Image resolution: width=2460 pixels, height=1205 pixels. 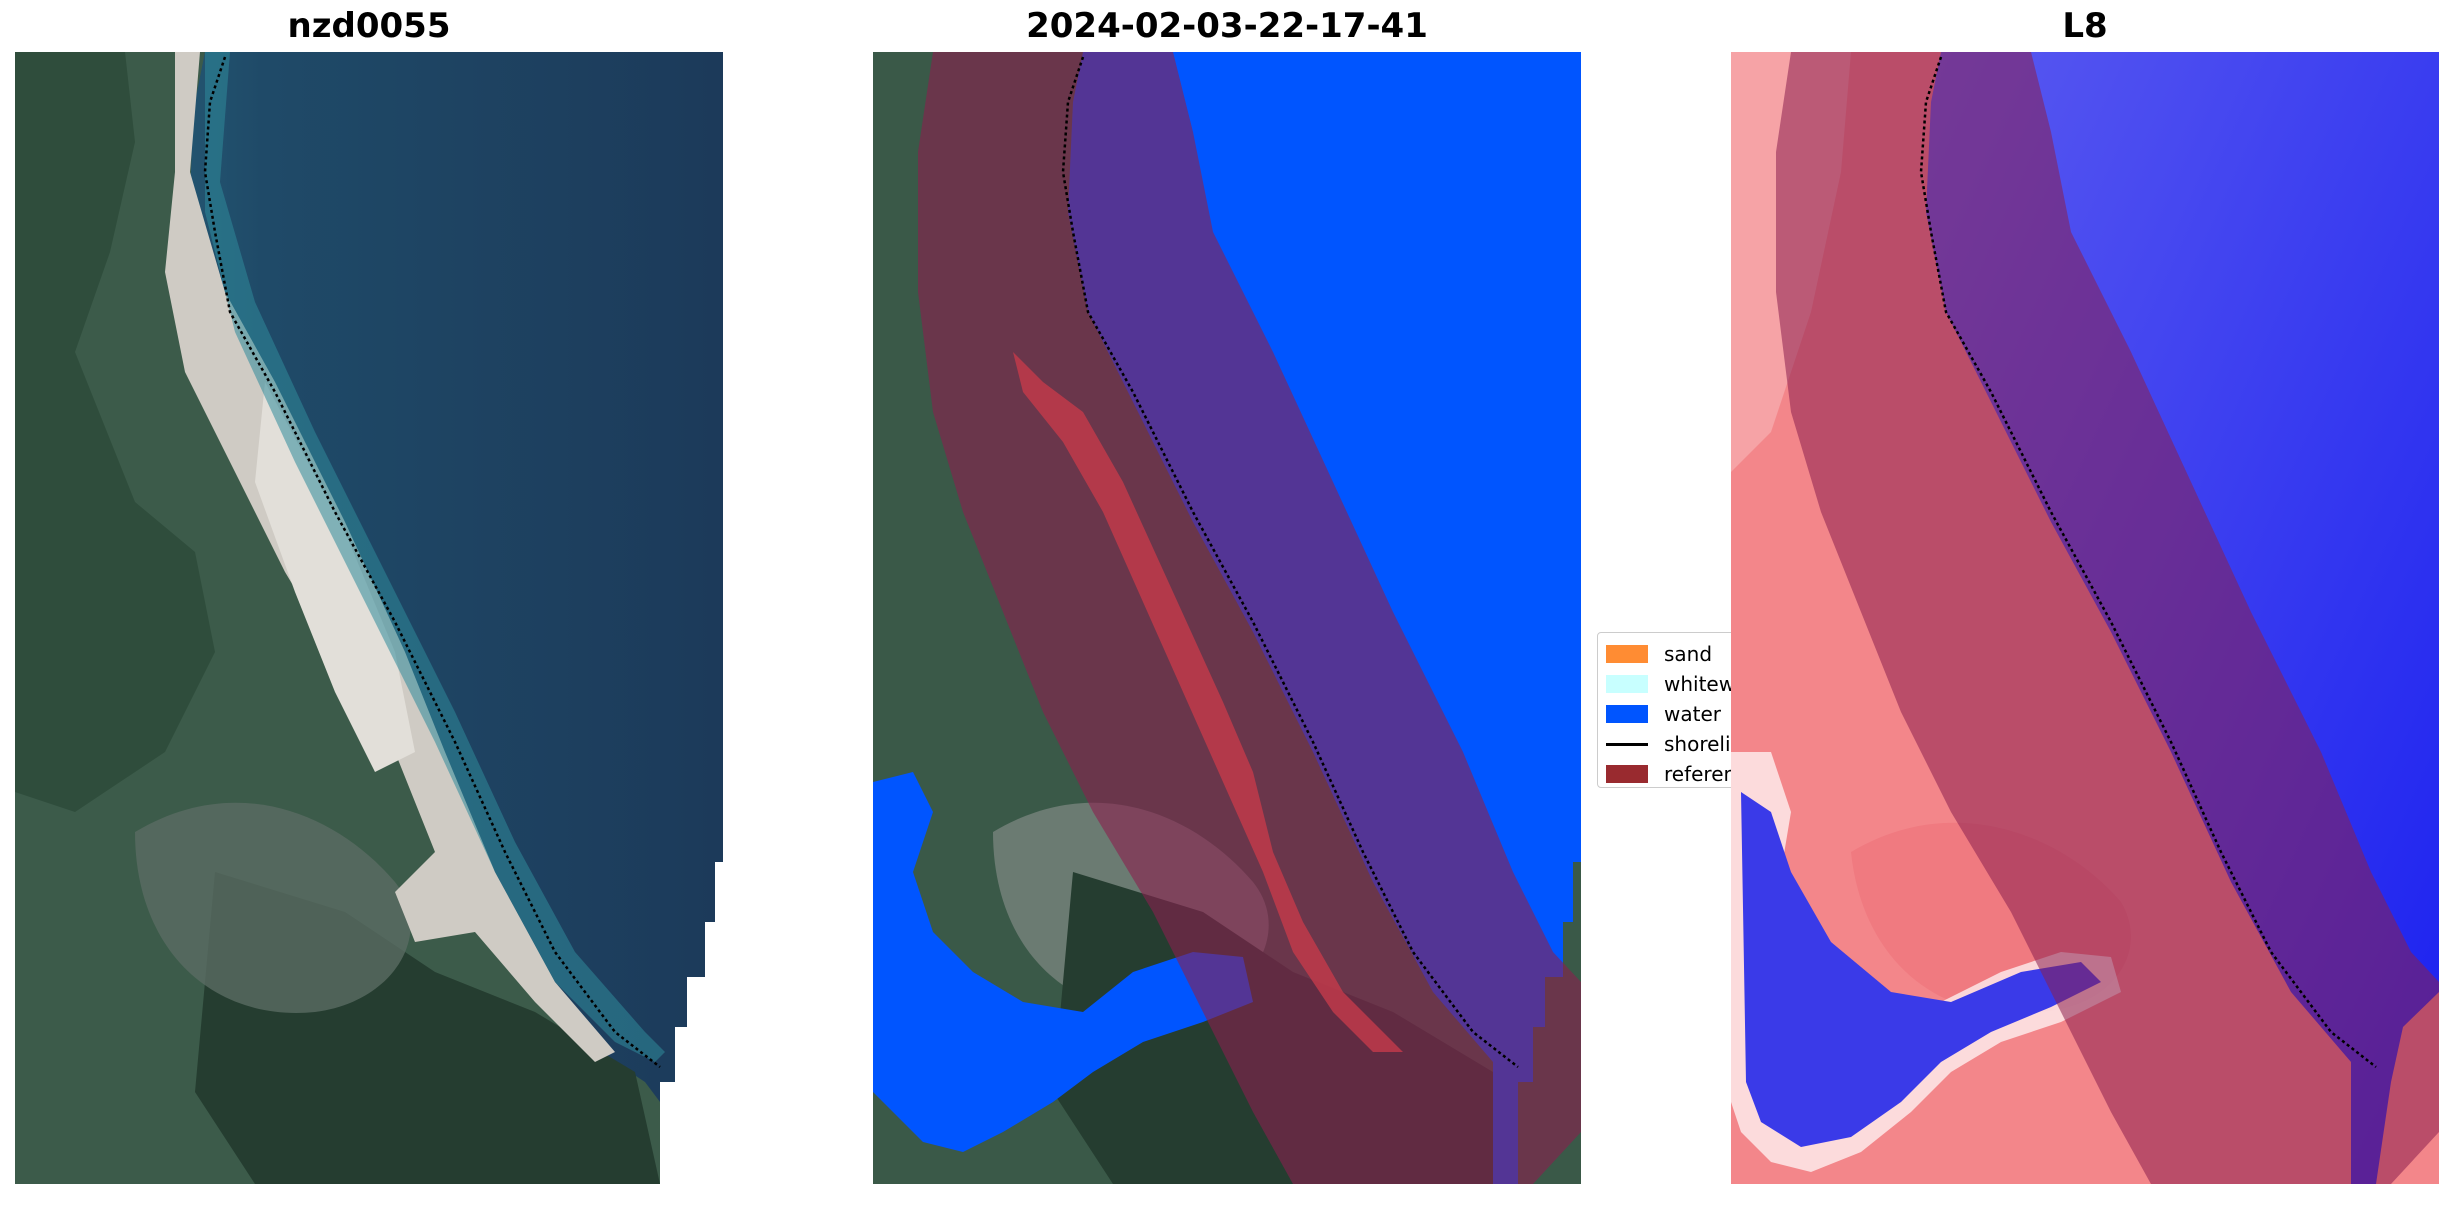 I want to click on legend-item-shoreline: shoreline, so click(x=1671, y=744).